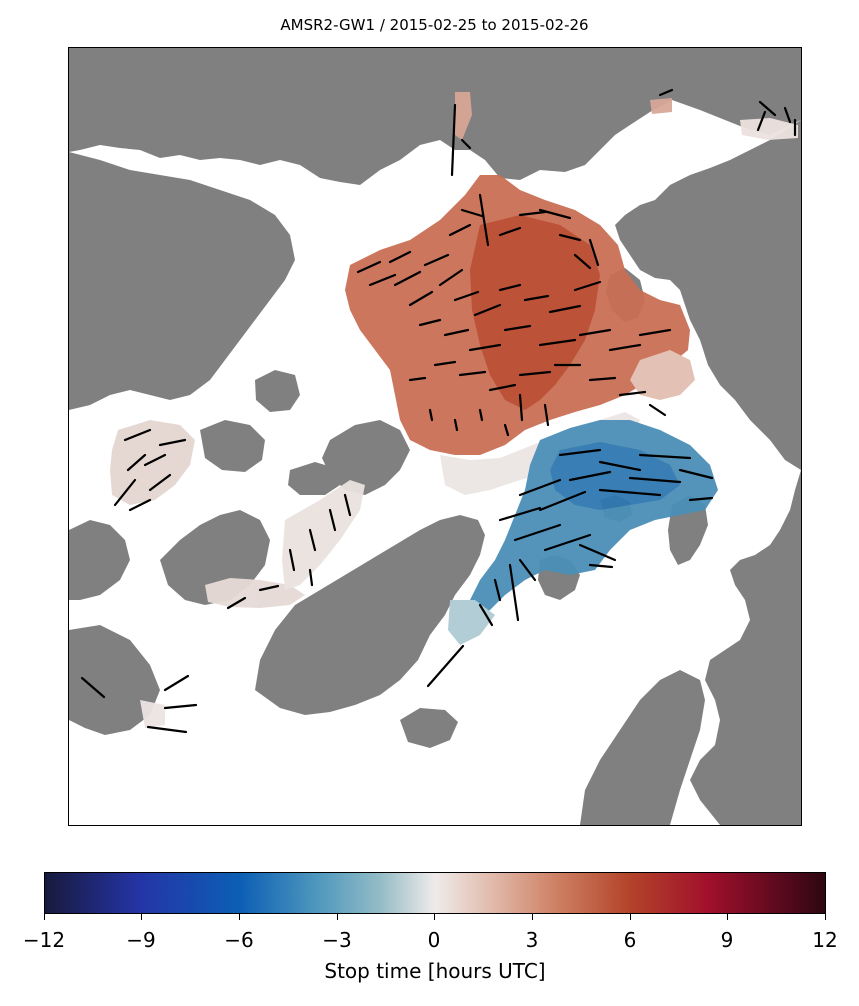 Image resolution: width=859 pixels, height=1006 pixels. I want to click on figure-title: AMSR2-GW1 / 2015-02-25 to 2015-02-26, so click(434, 25).